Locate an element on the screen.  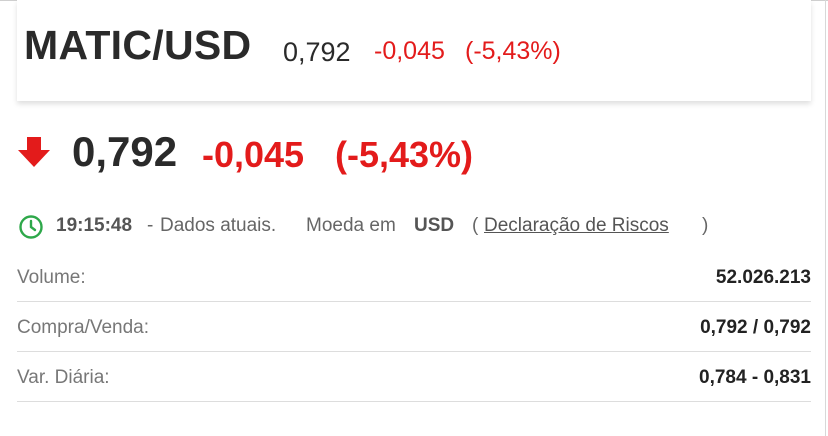
stat-row-day-range: Var. Diária: 0,784 - 0,831 is located at coordinates (414, 376).